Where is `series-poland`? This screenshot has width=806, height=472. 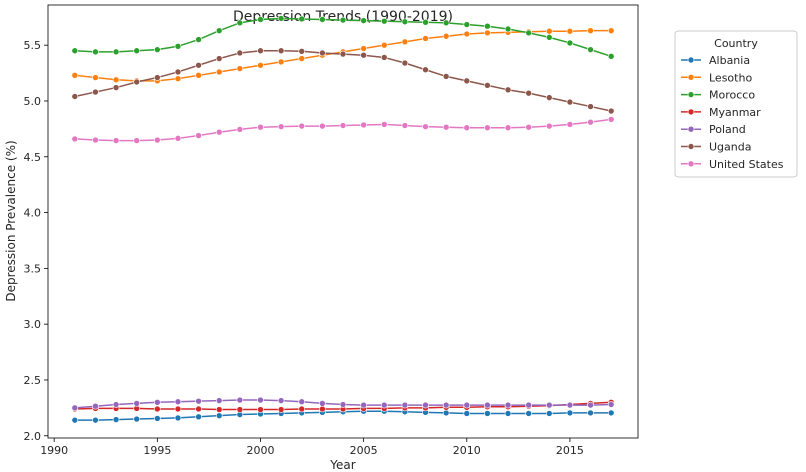 series-poland is located at coordinates (343, 404).